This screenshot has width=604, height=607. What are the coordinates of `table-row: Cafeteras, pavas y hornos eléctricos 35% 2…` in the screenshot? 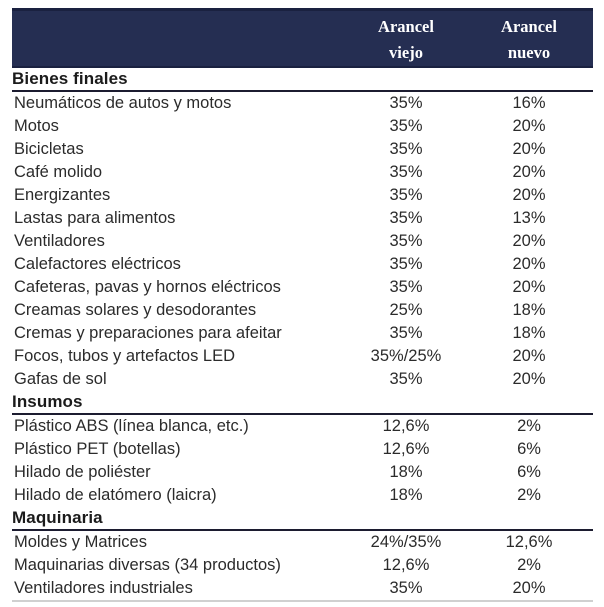 It's located at (302, 287).